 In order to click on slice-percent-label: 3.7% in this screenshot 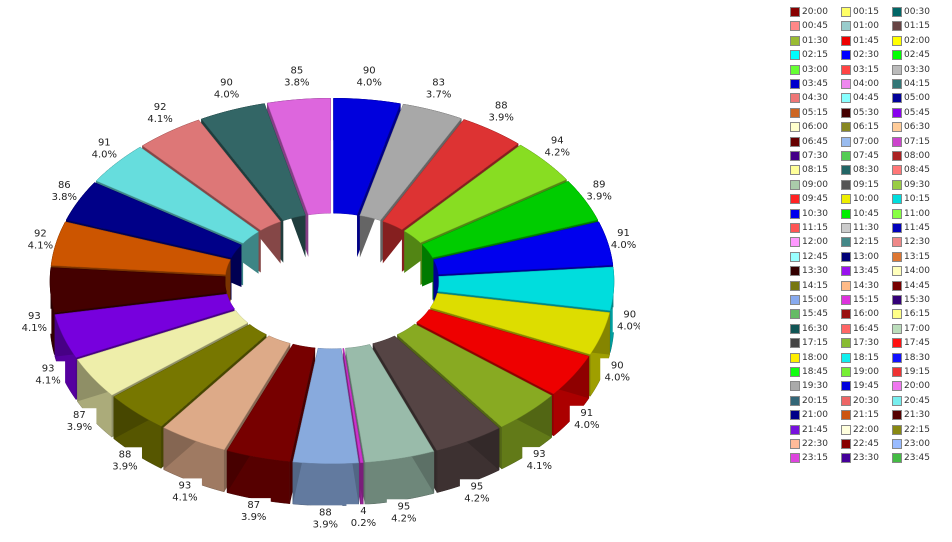, I will do `click(438, 95)`.